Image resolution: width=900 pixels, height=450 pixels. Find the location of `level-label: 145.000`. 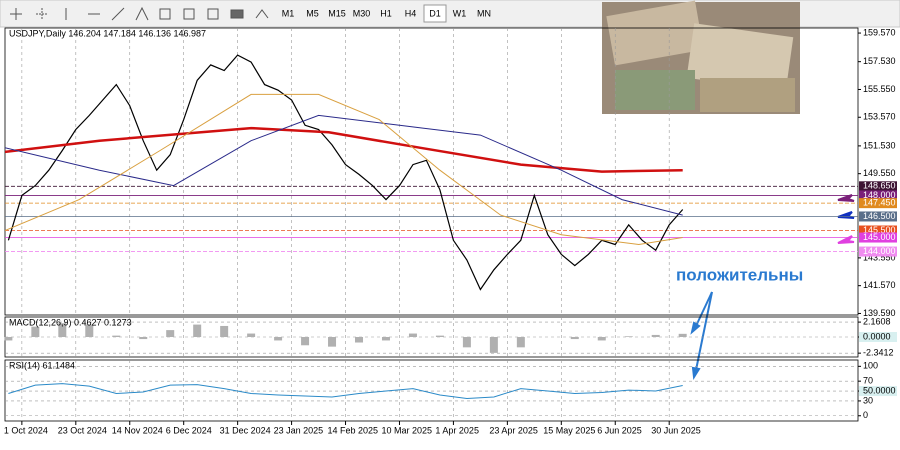

level-label: 145.000 is located at coordinates (879, 237).